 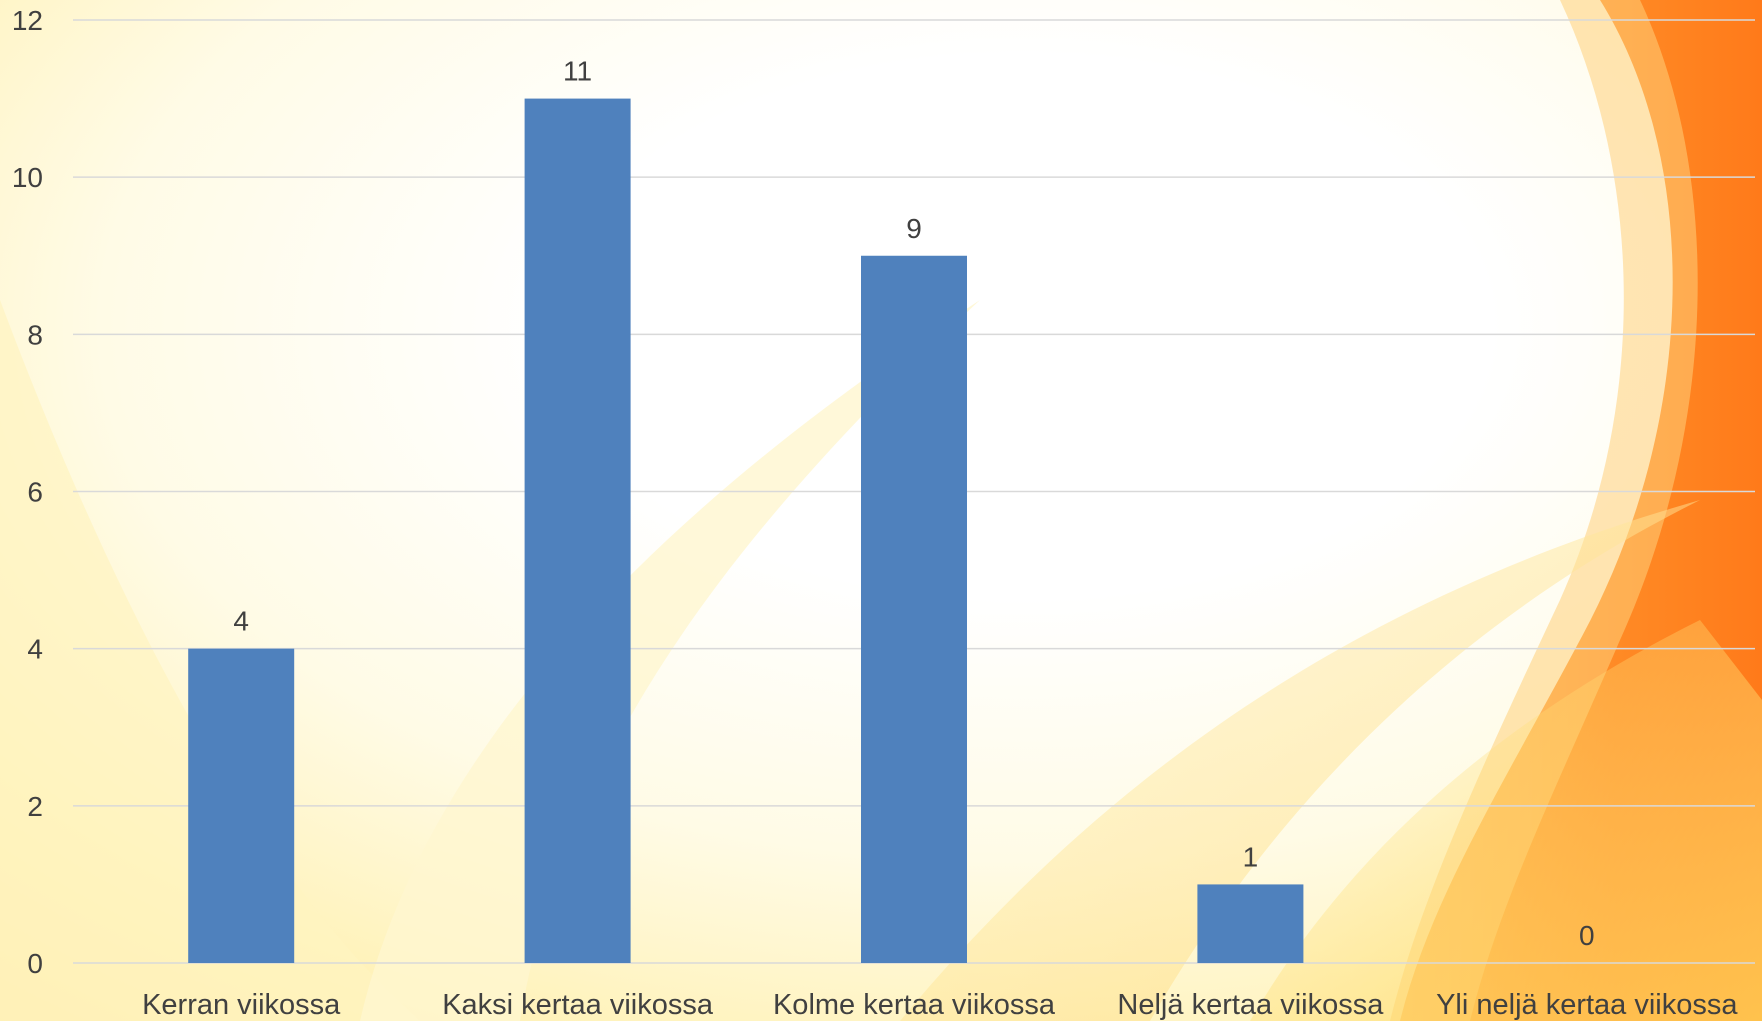 What do you see at coordinates (27, 20) in the screenshot?
I see `y-tick-label: 12` at bounding box center [27, 20].